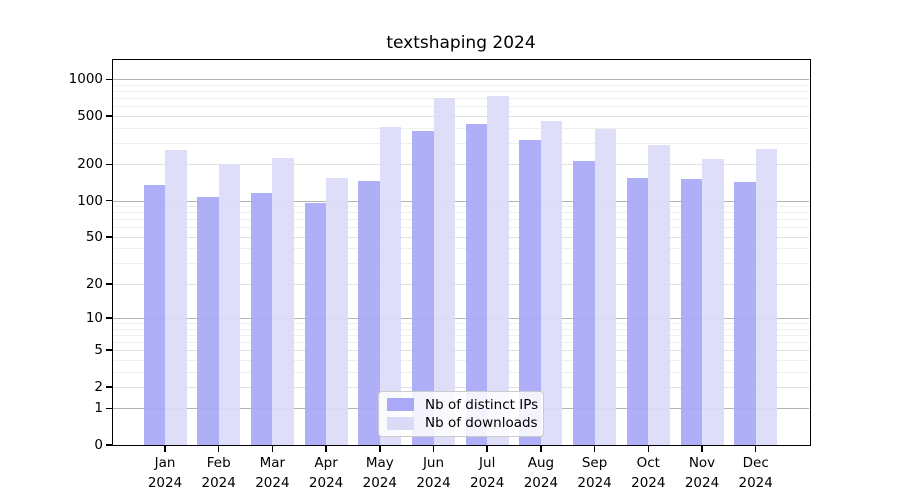 The width and height of the screenshot is (900, 500). I want to click on y-axis-tick-label: 500, so click(90, 115).